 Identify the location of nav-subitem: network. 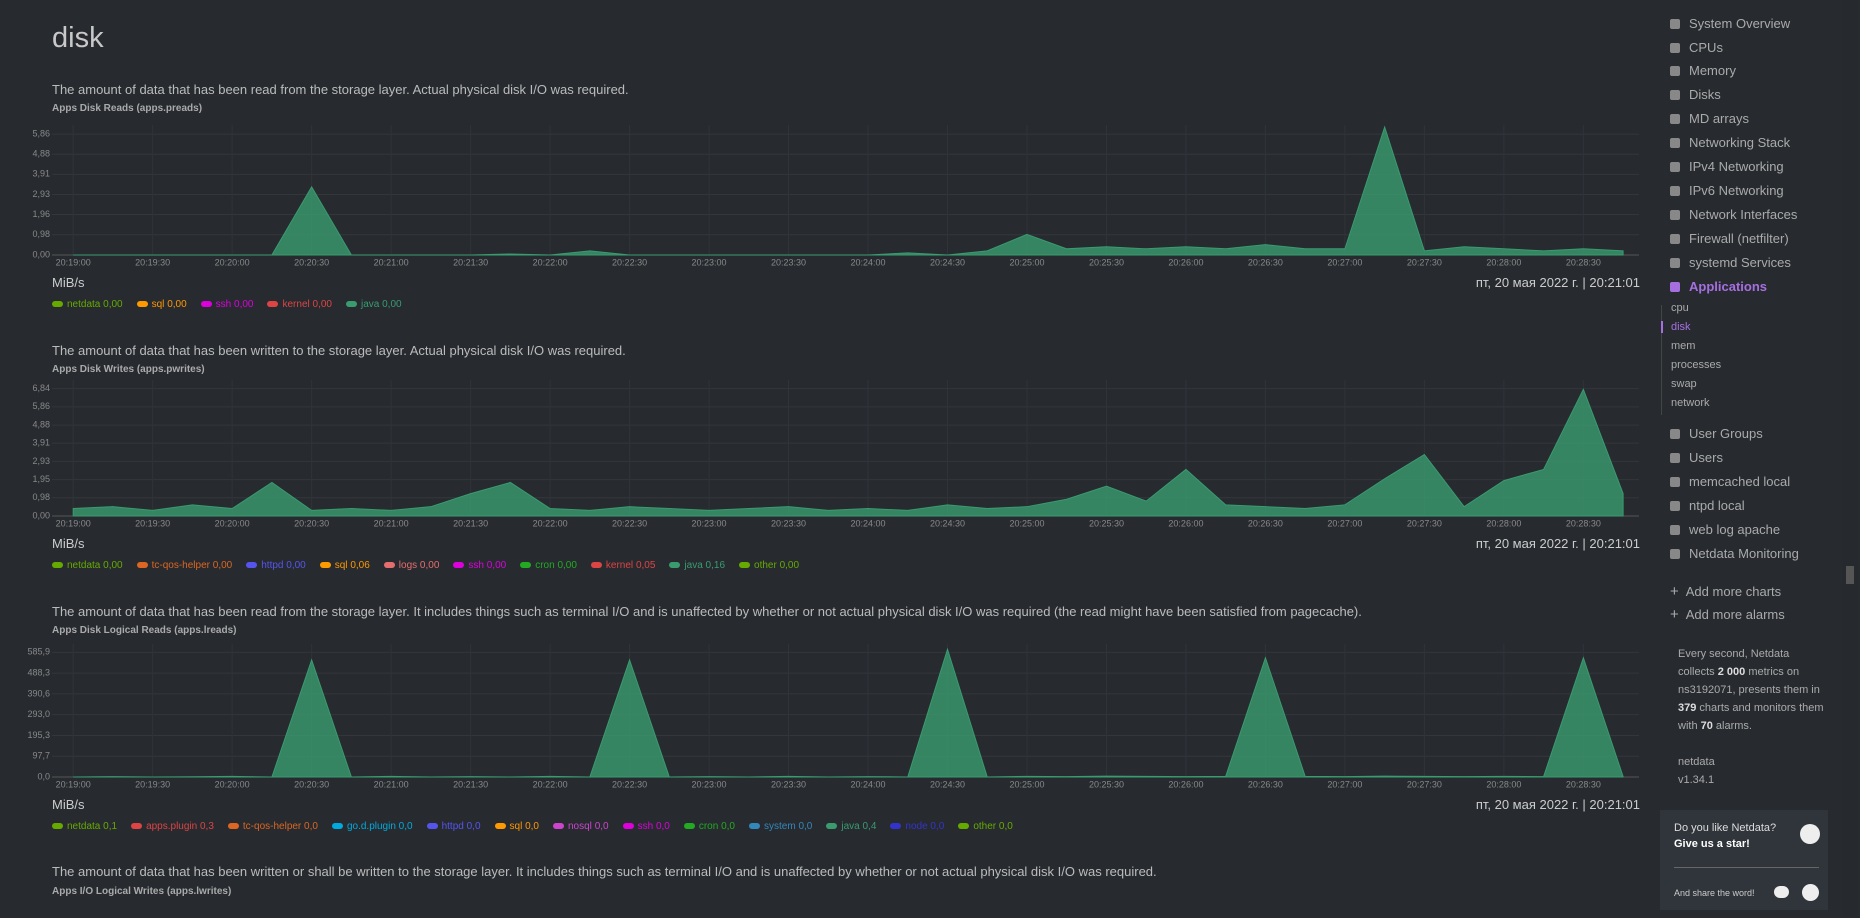
(1690, 403).